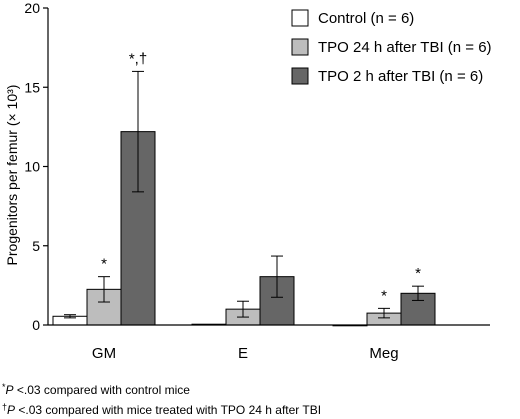 This screenshot has height=419, width=520. What do you see at coordinates (418, 273) in the screenshot?
I see `significance-mark-meg-series-3: *` at bounding box center [418, 273].